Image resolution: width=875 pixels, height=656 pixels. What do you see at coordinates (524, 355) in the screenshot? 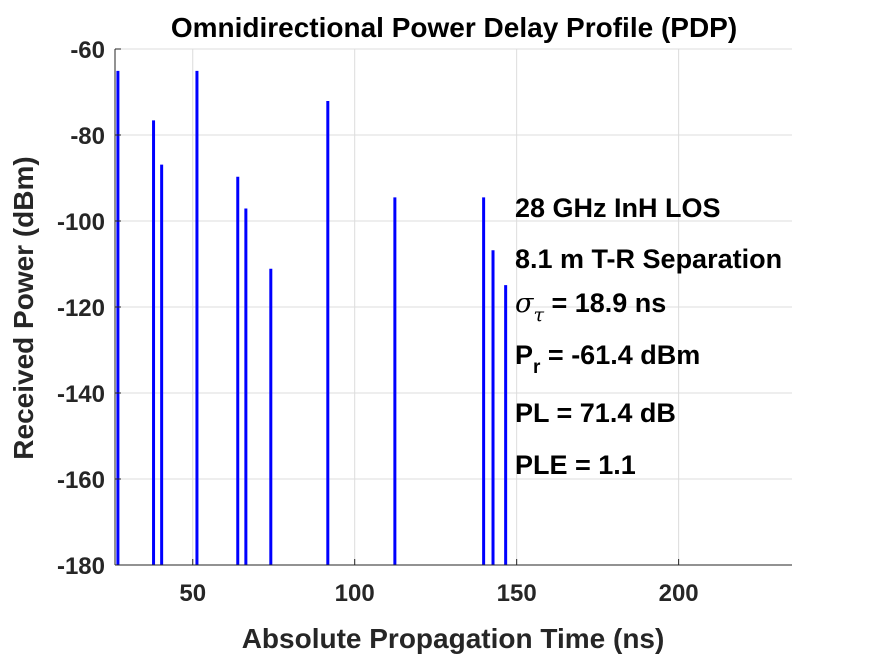
I see `received-power-symbol: P` at bounding box center [524, 355].